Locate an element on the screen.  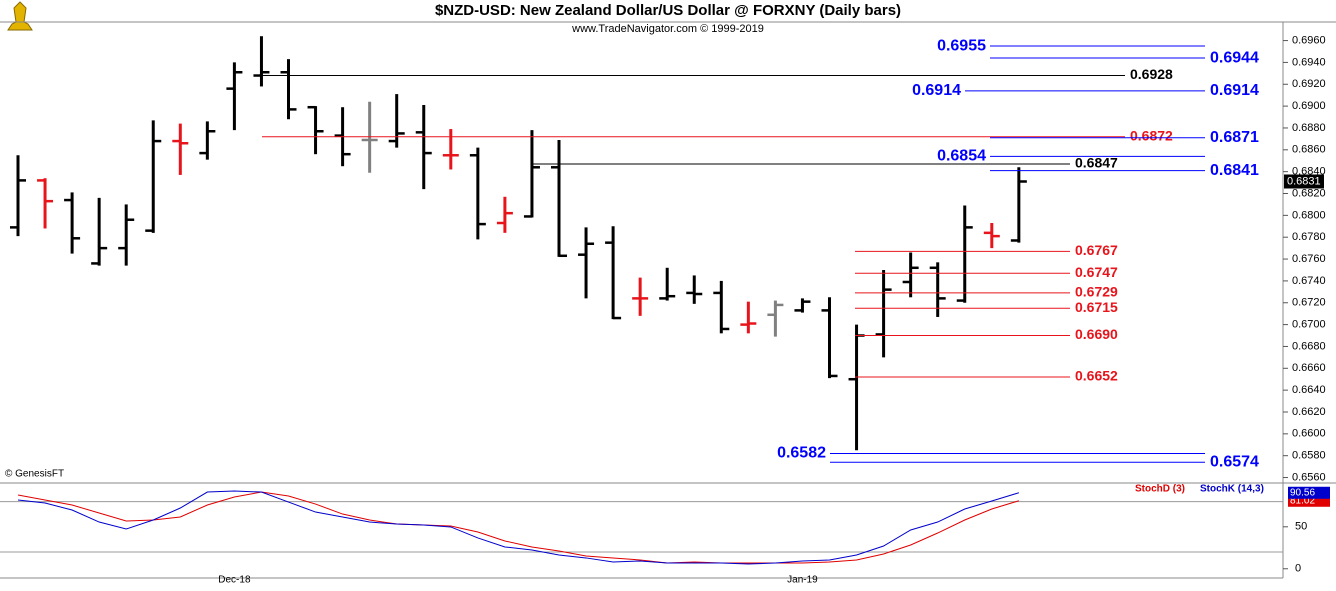
y-tick-label: 0.6720 is located at coordinates (1309, 303).